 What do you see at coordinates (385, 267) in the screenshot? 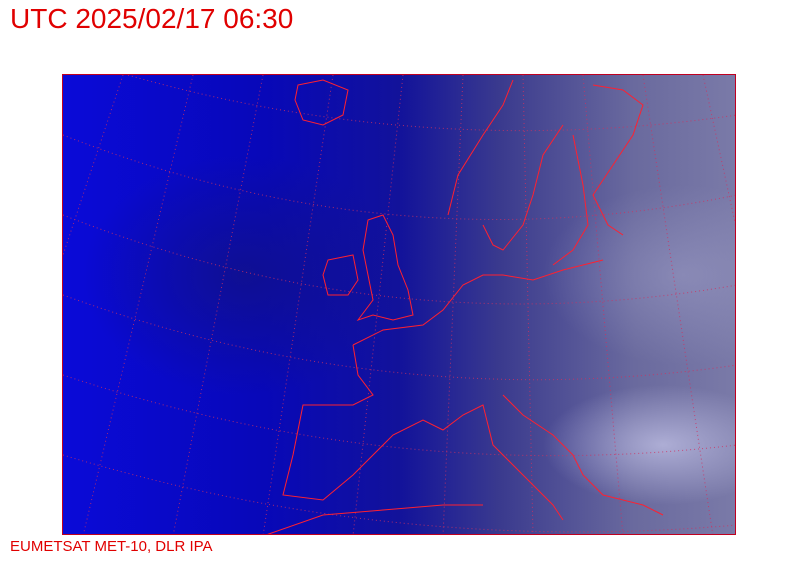
I see `great-britain-coast` at bounding box center [385, 267].